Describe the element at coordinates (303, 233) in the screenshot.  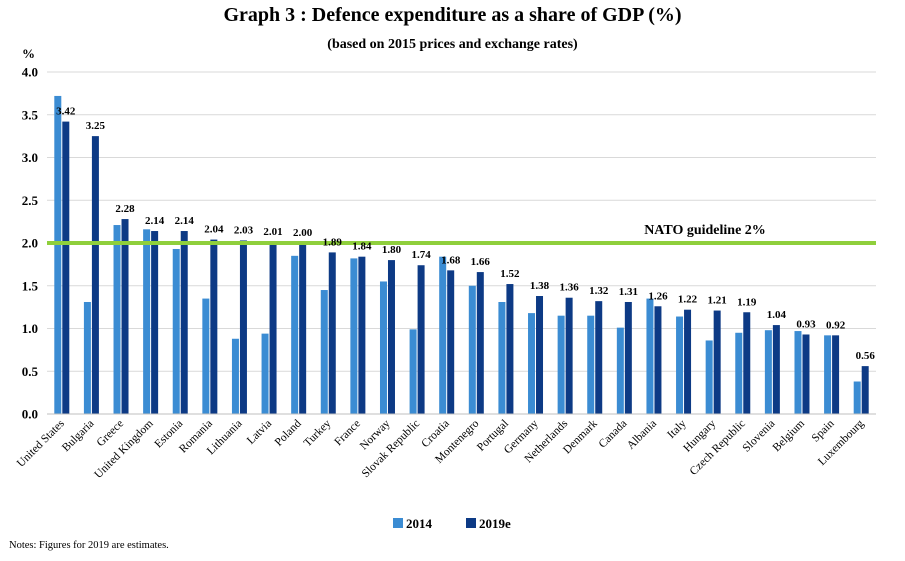
I see `data-label: 2.00` at that location.